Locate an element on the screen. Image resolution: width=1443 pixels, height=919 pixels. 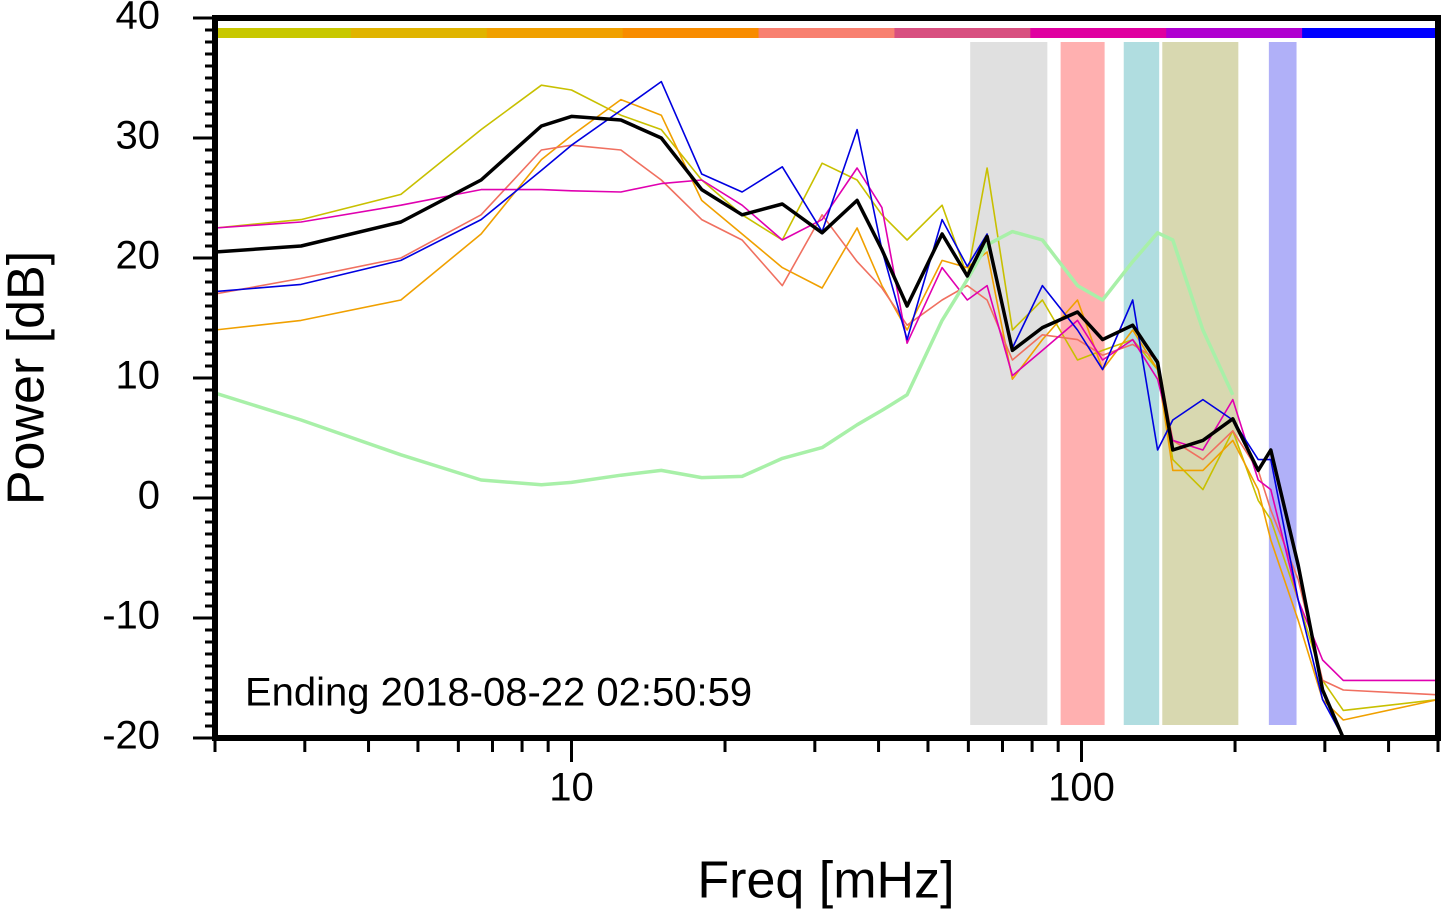
x-axis-title: Freq [mHz] is located at coordinates (825, 881).